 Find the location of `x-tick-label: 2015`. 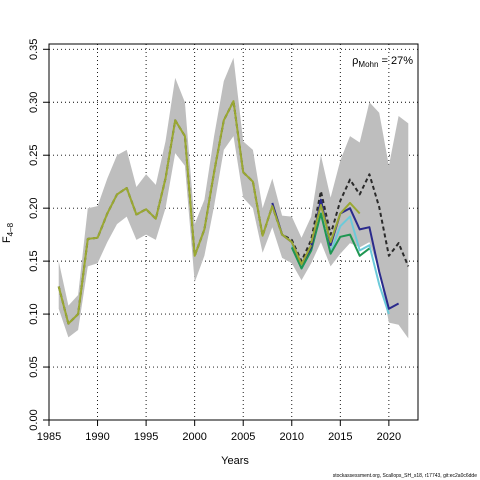

x-tick-label: 2015 is located at coordinates (340, 437).